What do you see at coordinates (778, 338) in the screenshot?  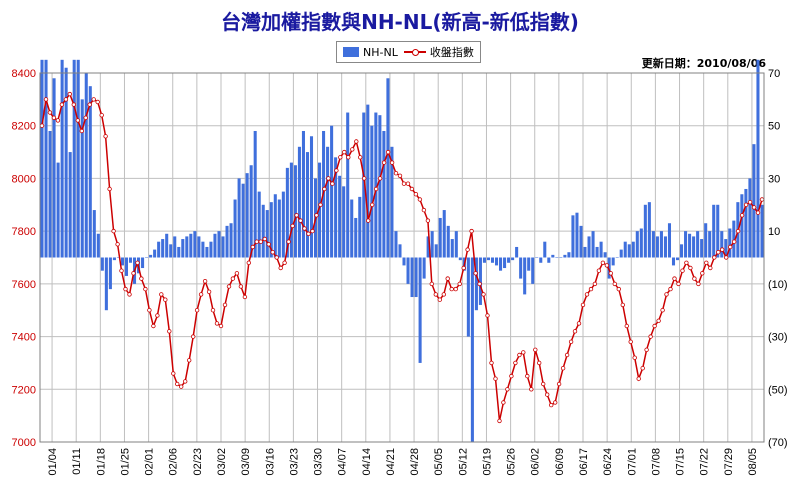 I see `right-tick-label: (30)` at bounding box center [778, 338].